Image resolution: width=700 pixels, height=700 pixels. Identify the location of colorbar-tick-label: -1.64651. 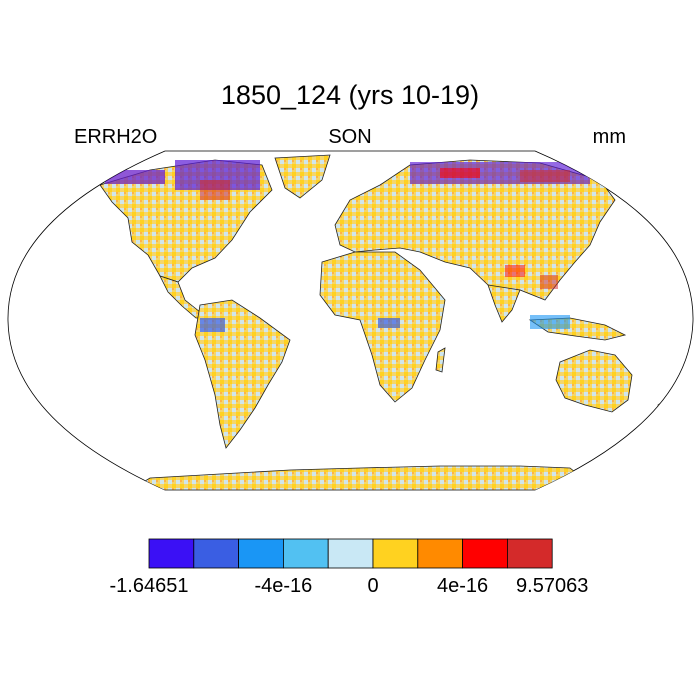
(149, 586).